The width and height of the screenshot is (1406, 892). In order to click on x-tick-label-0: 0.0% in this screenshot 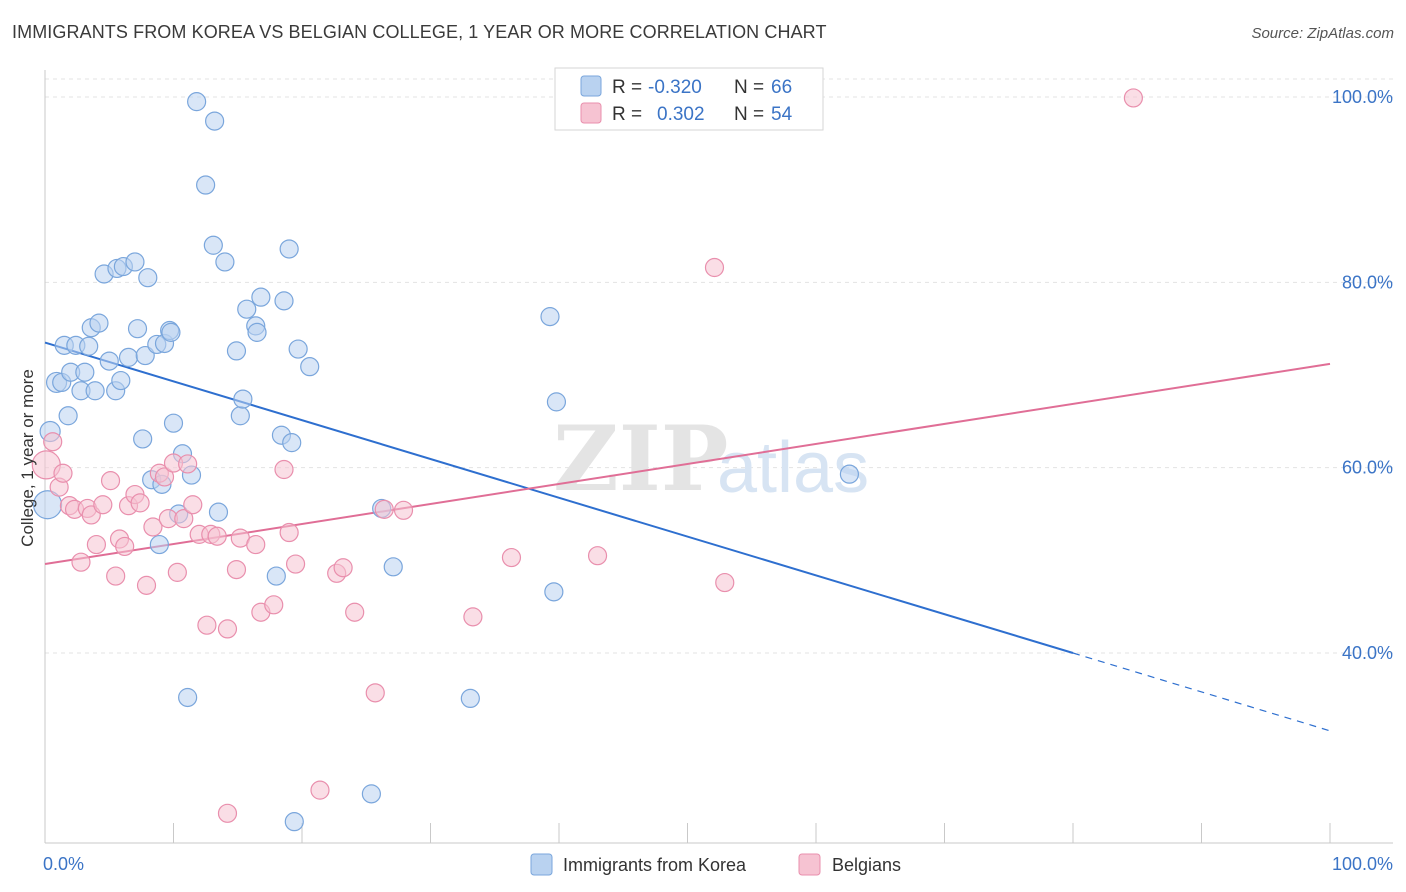, I will do `click(63, 864)`.